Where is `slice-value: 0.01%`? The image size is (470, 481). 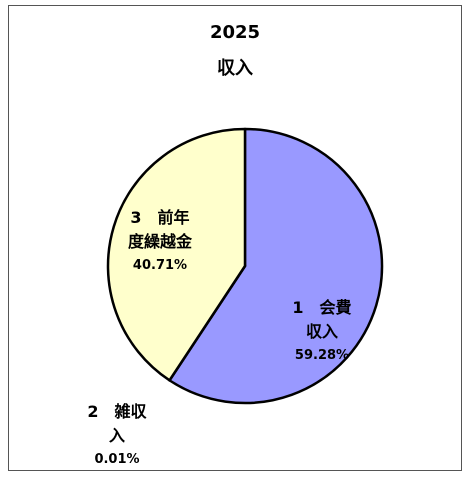
slice-value: 0.01% is located at coordinates (117, 459).